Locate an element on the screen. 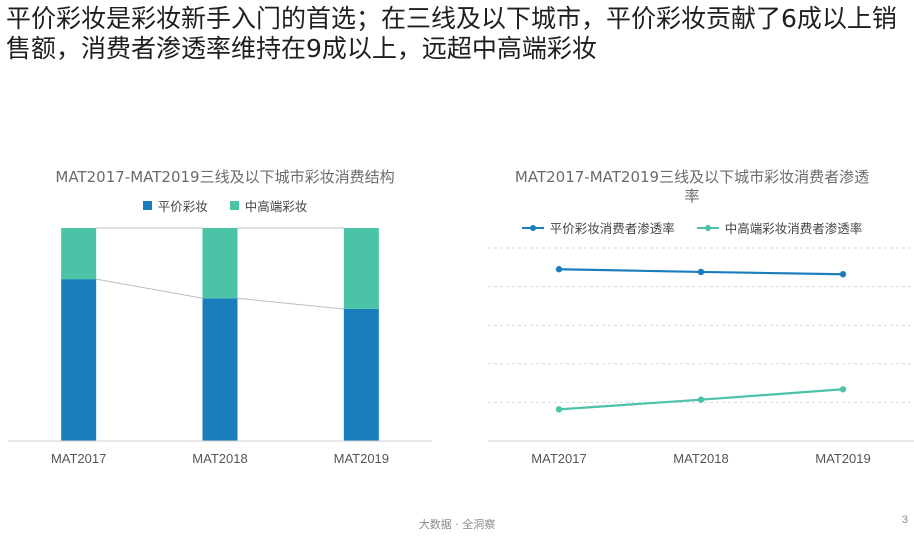 The height and width of the screenshot is (549, 914). bar-mass-MAT2018 is located at coordinates (220, 369).